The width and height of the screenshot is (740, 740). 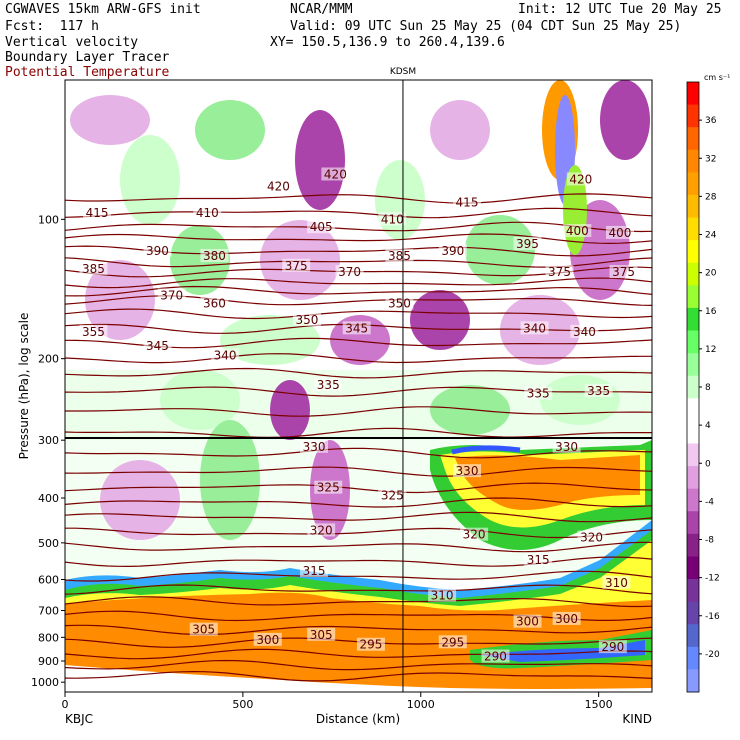 What do you see at coordinates (65, 704) in the screenshot?
I see `x-tick-label: 0` at bounding box center [65, 704].